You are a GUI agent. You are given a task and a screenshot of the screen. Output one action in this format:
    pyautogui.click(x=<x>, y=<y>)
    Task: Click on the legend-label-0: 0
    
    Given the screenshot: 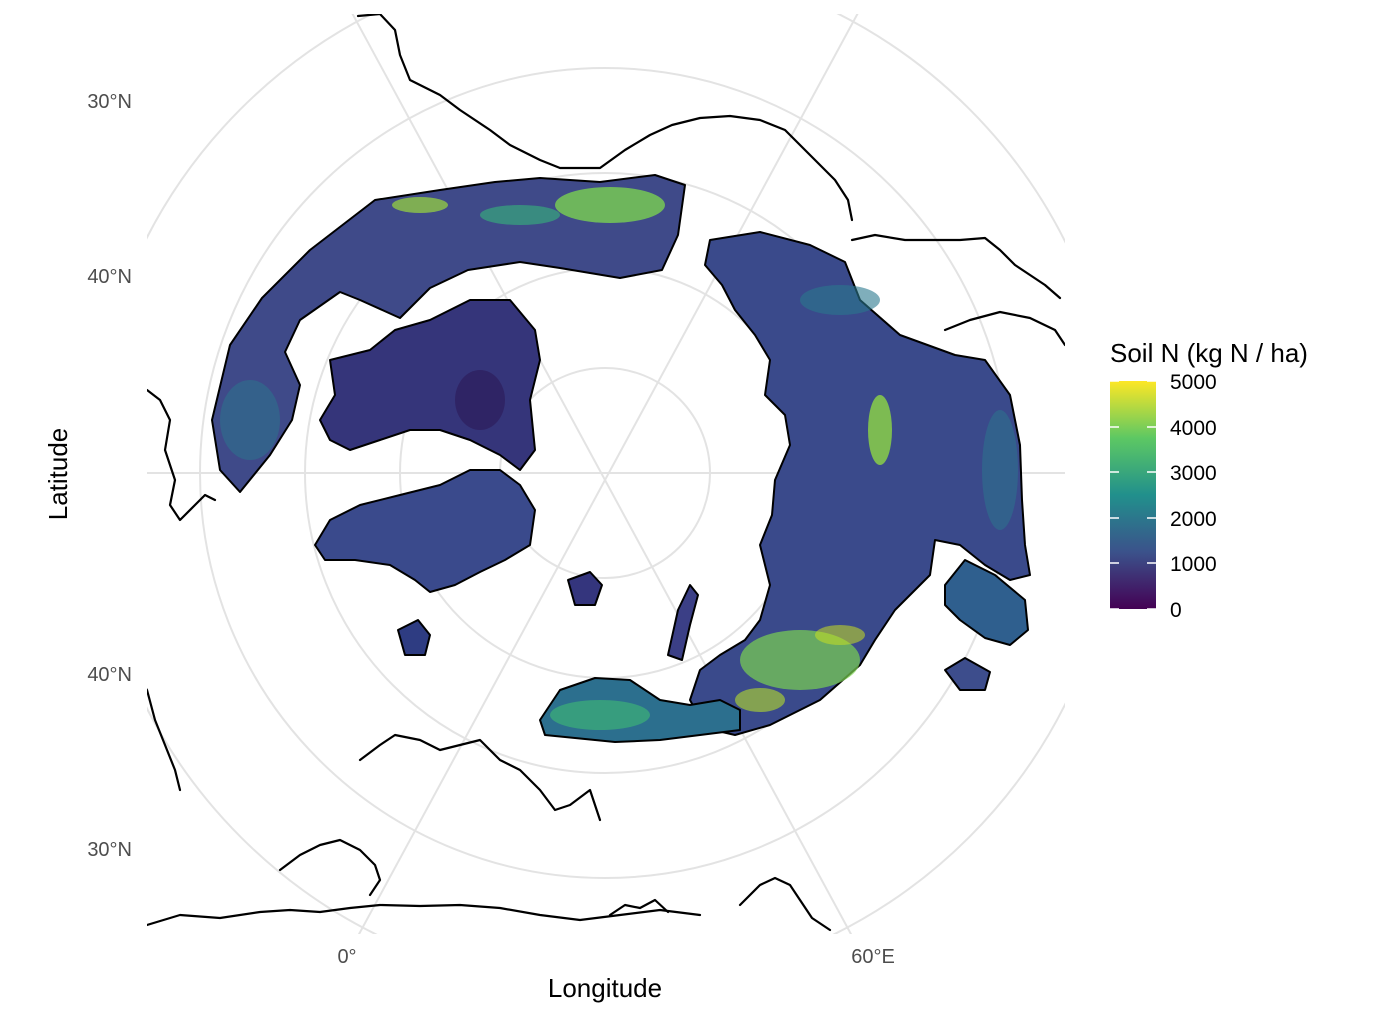 What is the action you would take?
    pyautogui.click(x=1176, y=610)
    